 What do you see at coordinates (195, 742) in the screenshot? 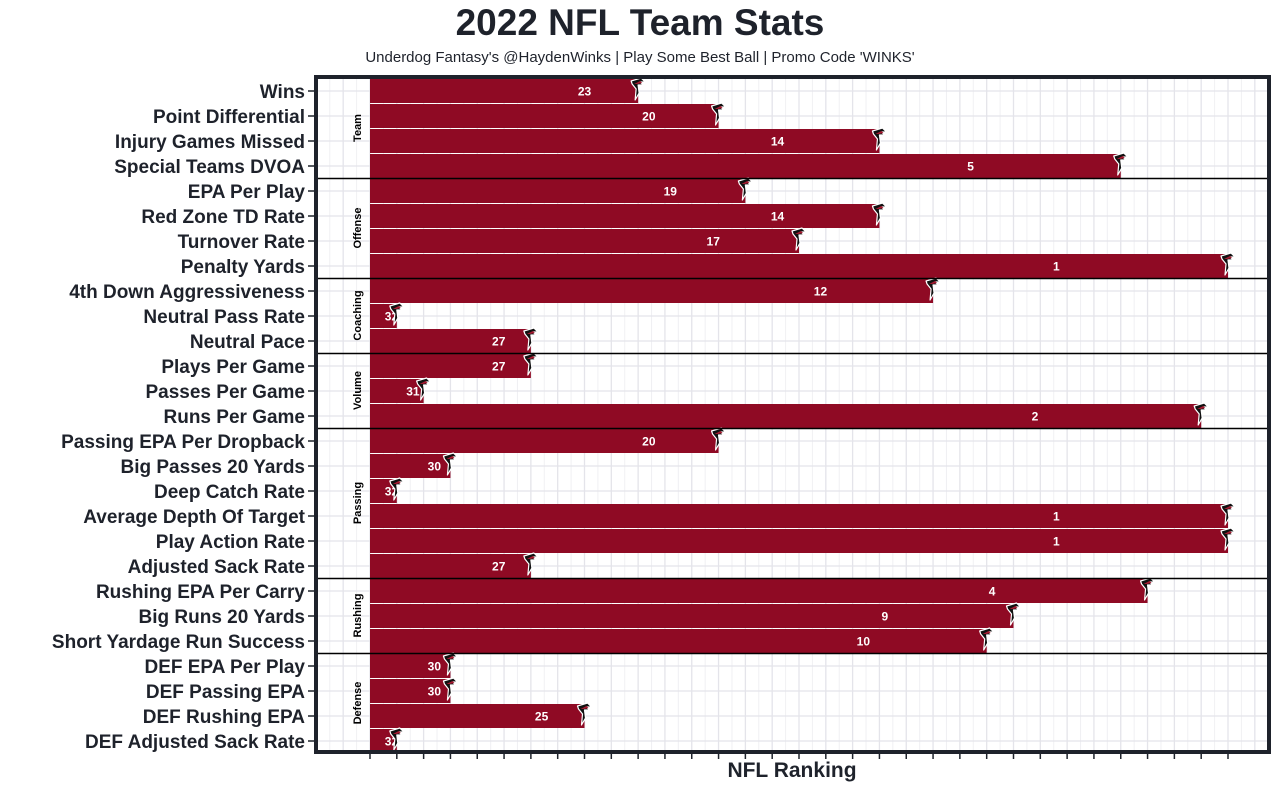
I see `y-axis-label: DEF Adjusted Sack Rate` at bounding box center [195, 742].